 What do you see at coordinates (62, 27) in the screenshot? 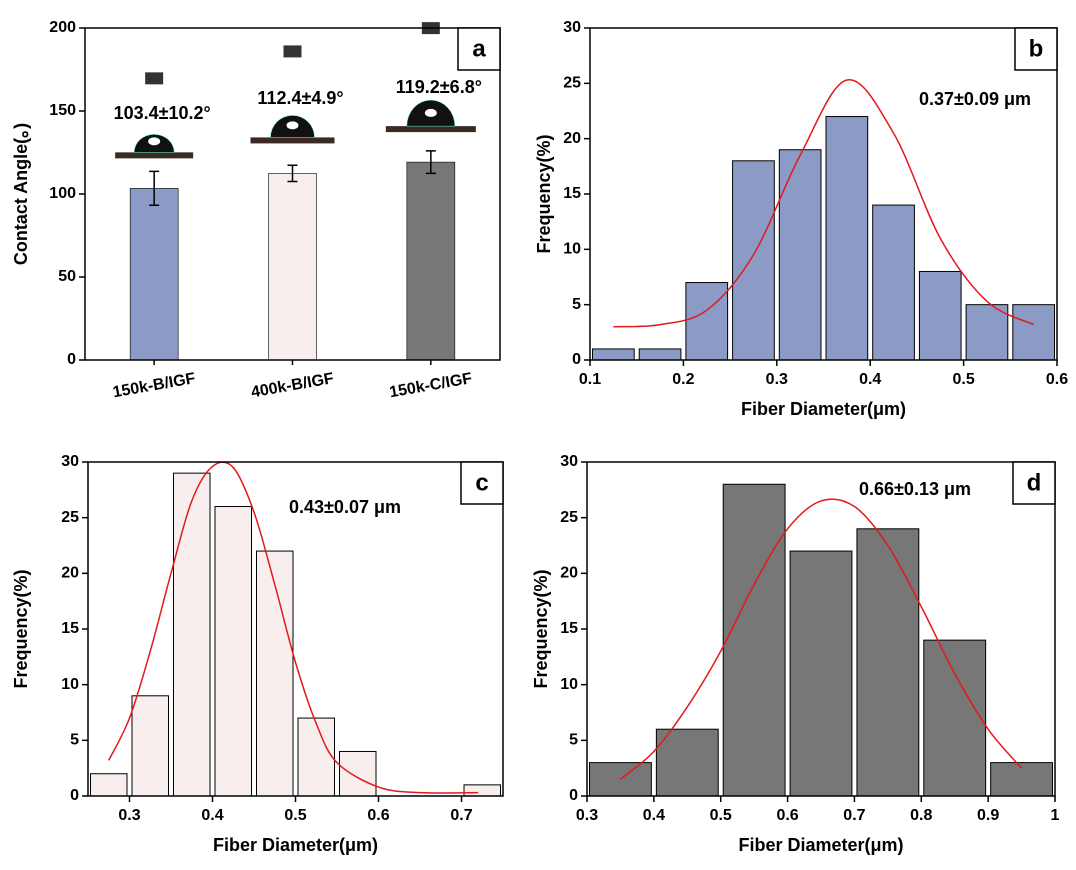
I see `y-tick-label: 200` at bounding box center [62, 27].